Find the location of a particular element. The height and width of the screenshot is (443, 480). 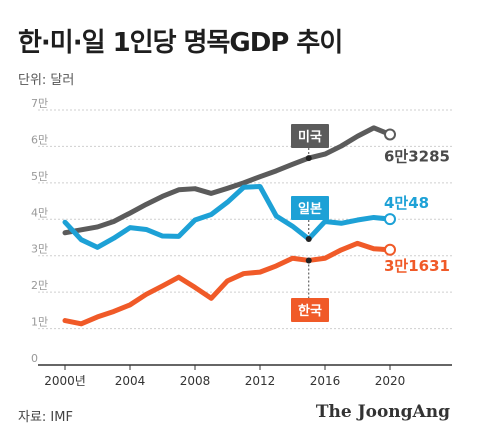

series-line-japan is located at coordinates (227, 217).